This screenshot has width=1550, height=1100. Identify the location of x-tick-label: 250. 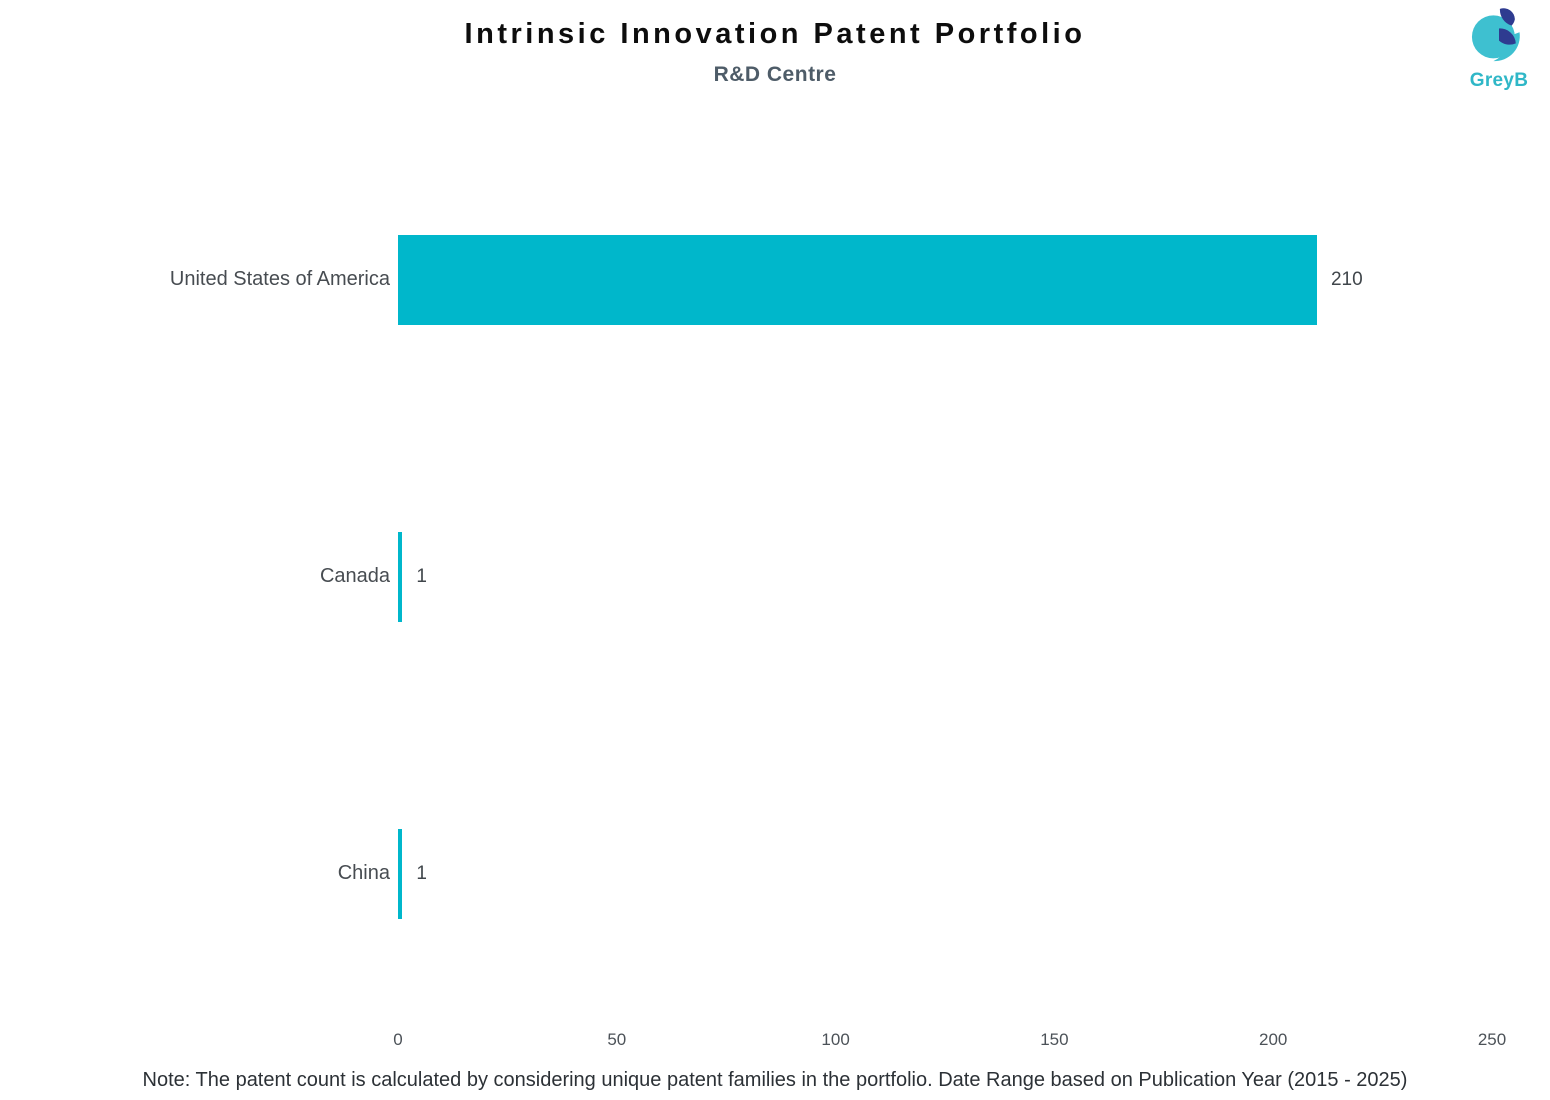
(1492, 1039).